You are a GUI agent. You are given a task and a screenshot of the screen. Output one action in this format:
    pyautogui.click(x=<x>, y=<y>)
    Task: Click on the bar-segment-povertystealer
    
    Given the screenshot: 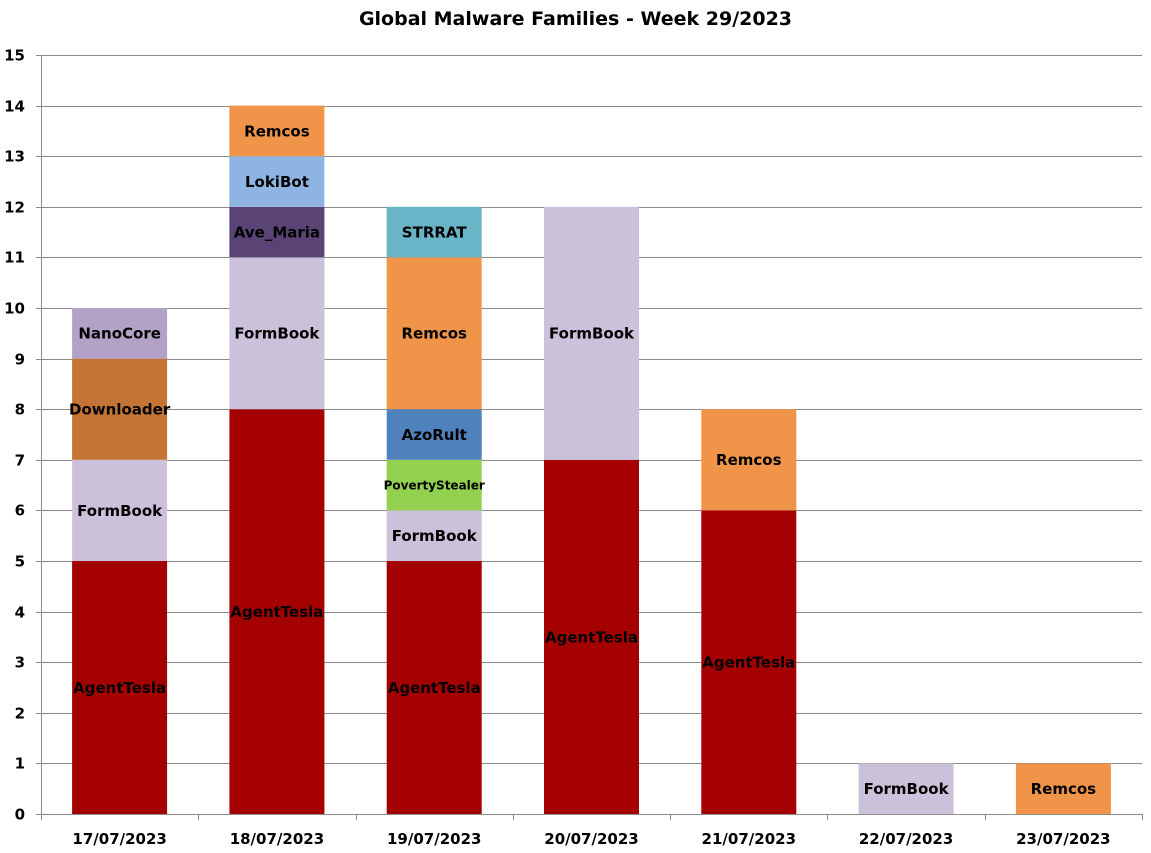 What is the action you would take?
    pyautogui.click(x=434, y=485)
    